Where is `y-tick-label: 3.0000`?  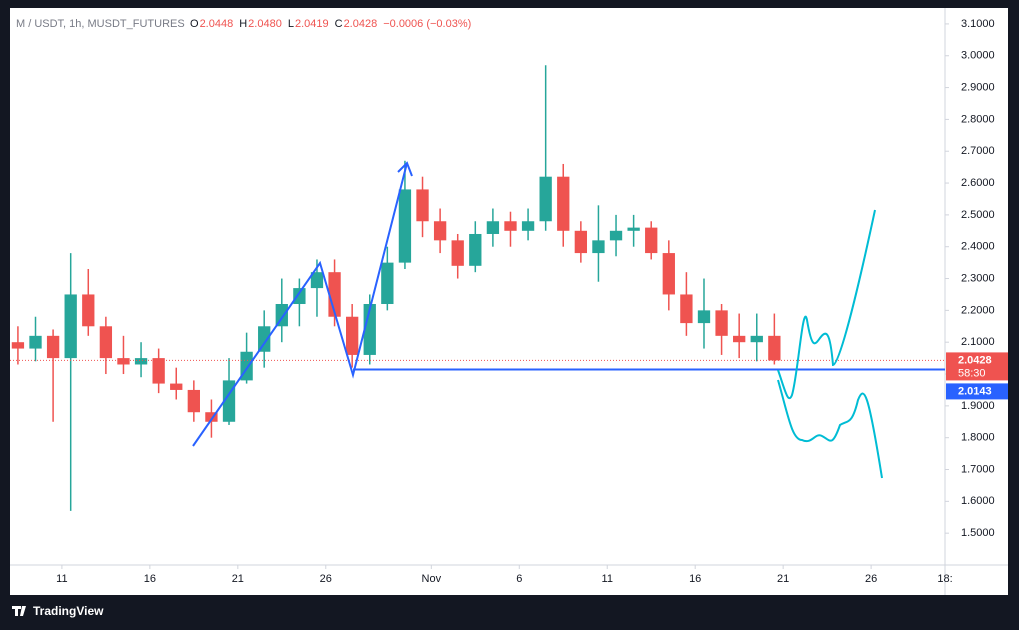 y-tick-label: 3.0000 is located at coordinates (978, 56).